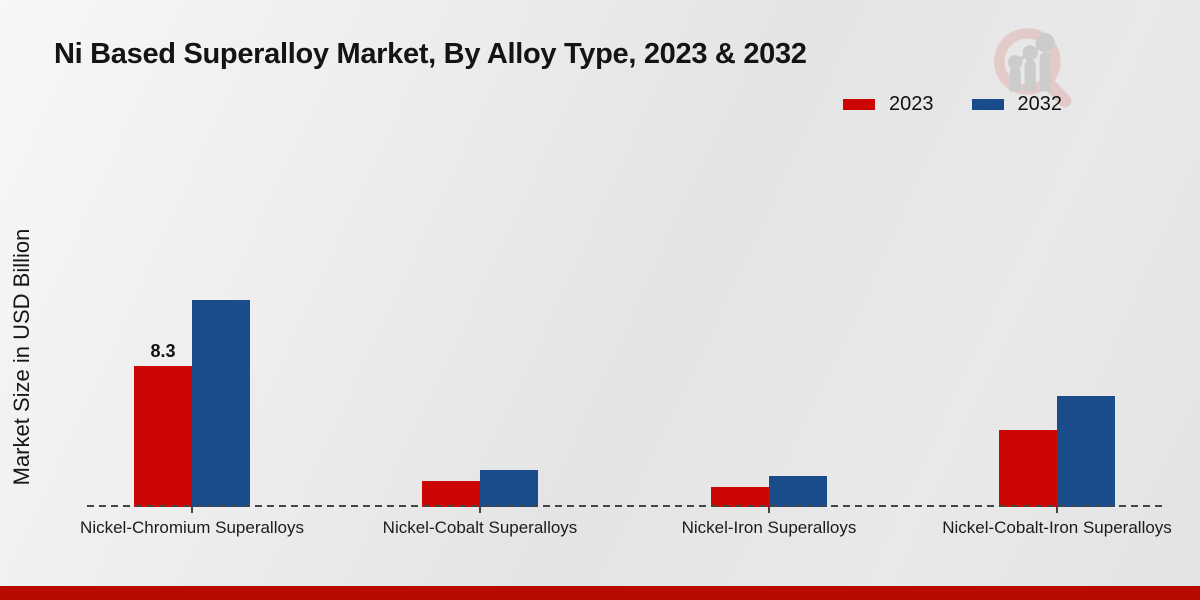 The image size is (1200, 600). What do you see at coordinates (859, 104) in the screenshot?
I see `legend-swatch-2023` at bounding box center [859, 104].